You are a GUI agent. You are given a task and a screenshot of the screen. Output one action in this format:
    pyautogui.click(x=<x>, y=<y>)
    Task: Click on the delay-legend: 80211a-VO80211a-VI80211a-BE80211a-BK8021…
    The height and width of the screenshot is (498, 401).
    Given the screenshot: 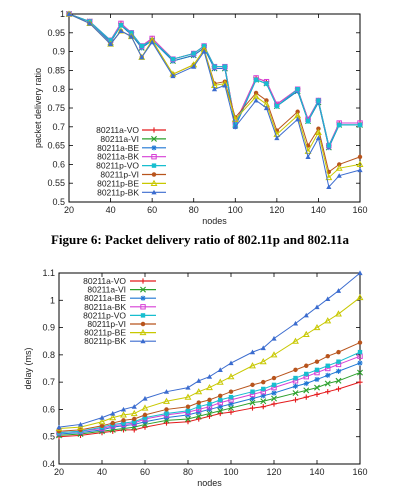 What is the action you would take?
    pyautogui.click(x=119, y=311)
    